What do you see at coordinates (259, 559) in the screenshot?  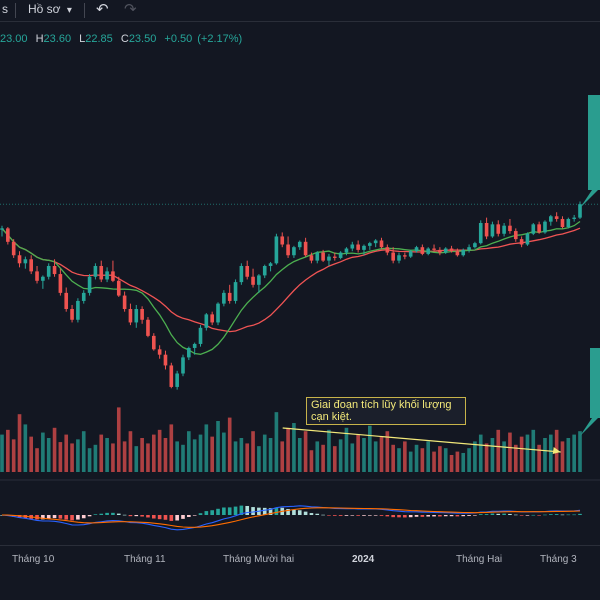 I see `x-tick-label: Tháng Mười hai` at bounding box center [259, 559].